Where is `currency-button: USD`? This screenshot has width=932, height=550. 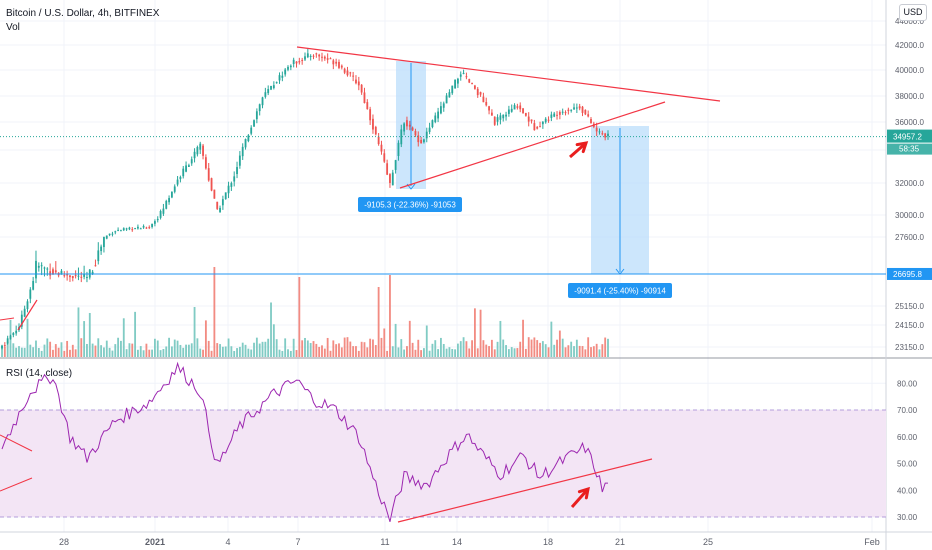
currency-button: USD is located at coordinates (913, 12).